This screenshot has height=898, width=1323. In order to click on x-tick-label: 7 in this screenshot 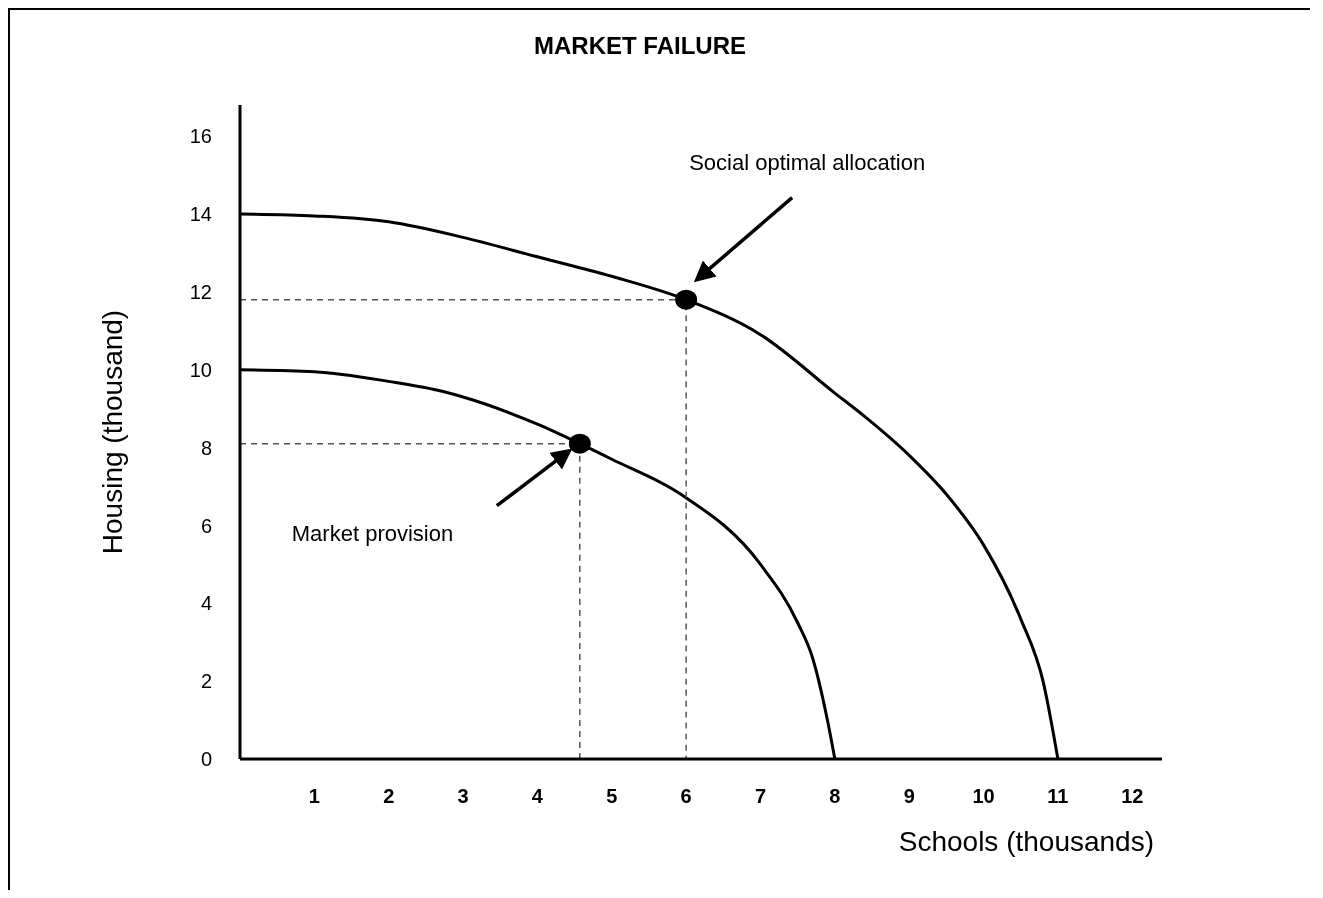, I will do `click(760, 796)`.